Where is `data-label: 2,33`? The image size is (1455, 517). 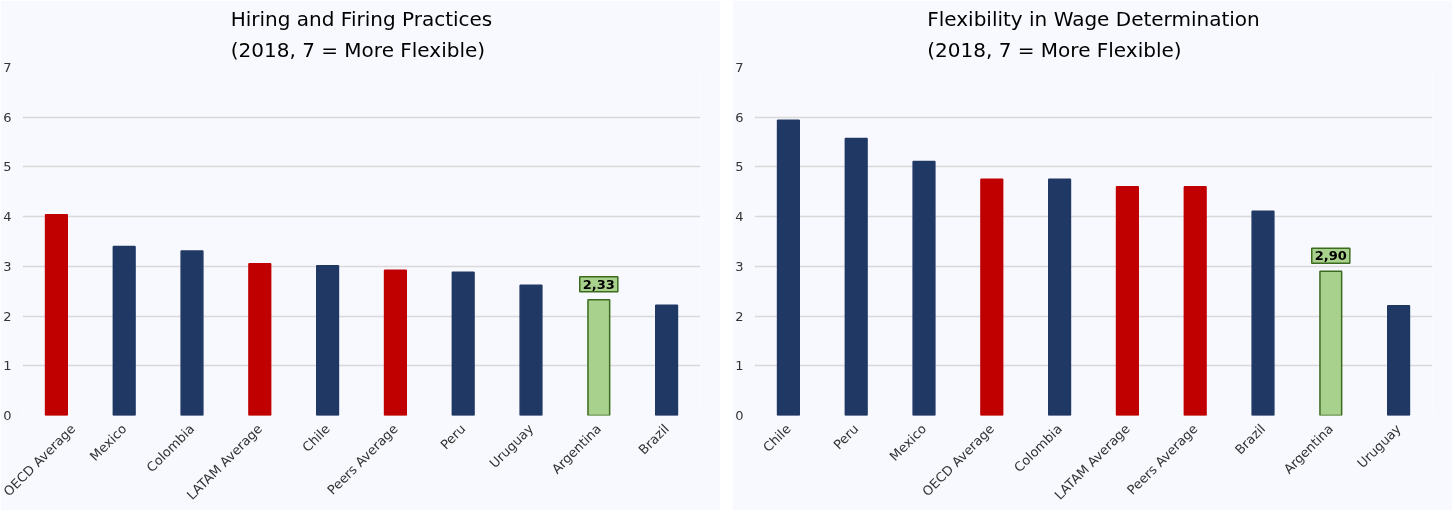
data-label: 2,33 is located at coordinates (598, 284).